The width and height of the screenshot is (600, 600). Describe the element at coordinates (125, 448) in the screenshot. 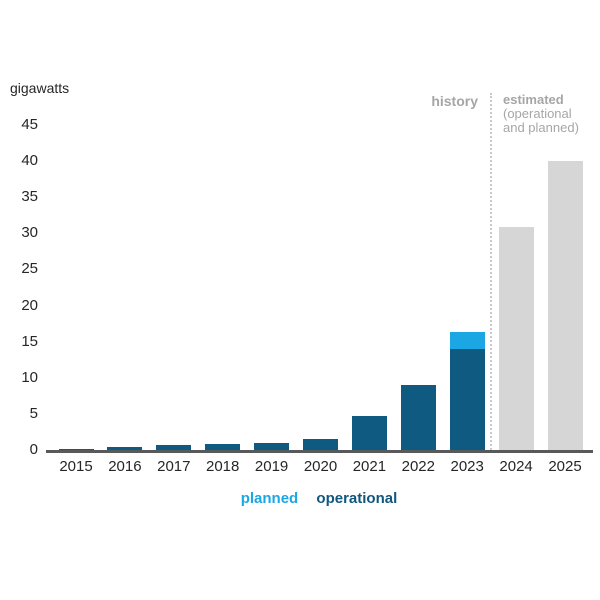

I see `bar-operational-2016` at that location.